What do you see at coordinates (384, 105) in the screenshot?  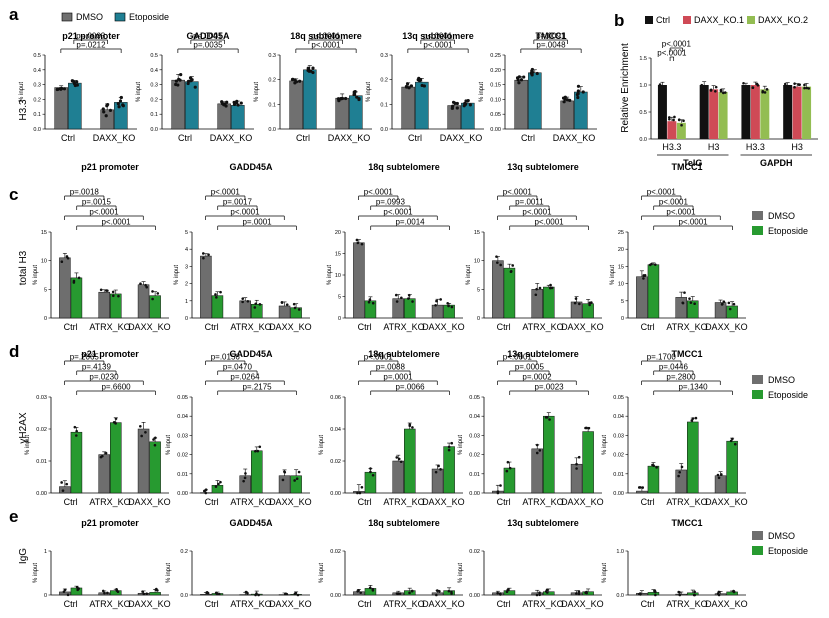 I see `y-tick-label: 0.1` at bounding box center [384, 105].